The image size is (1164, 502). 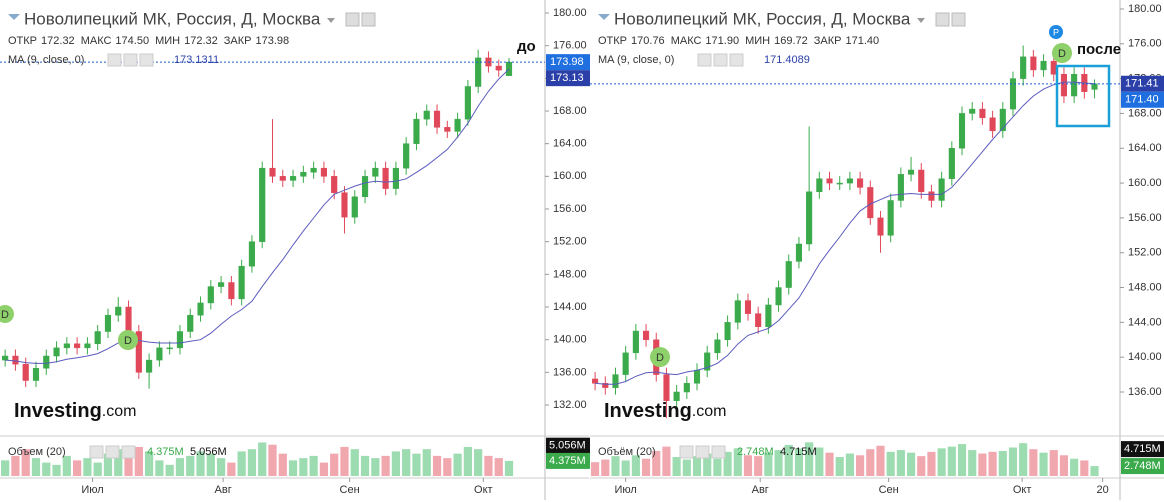 I want to click on event-marker-label: D, so click(x=5, y=315).